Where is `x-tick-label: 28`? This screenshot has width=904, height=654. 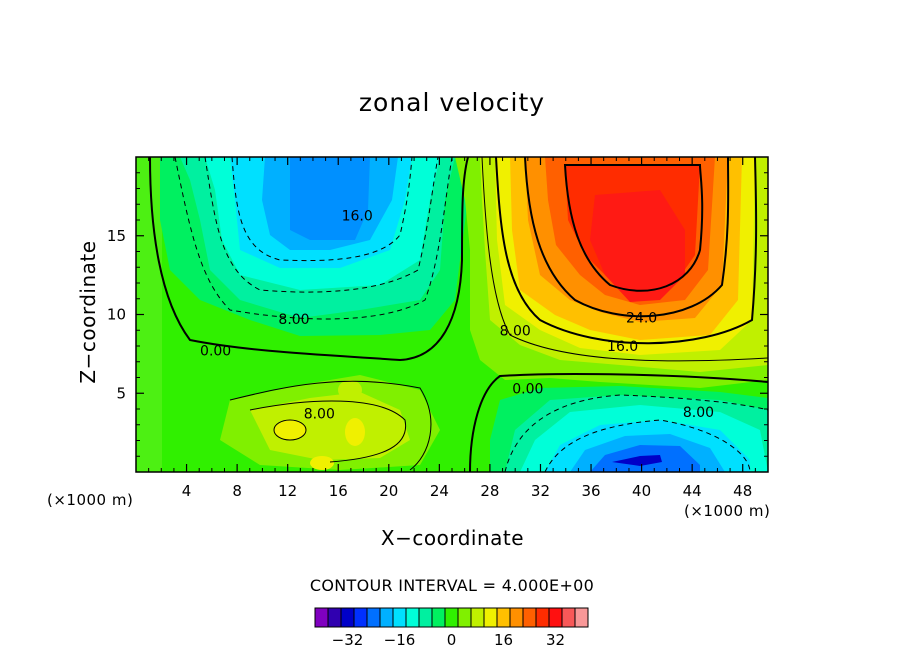 x-tick-label: 28 is located at coordinates (489, 491).